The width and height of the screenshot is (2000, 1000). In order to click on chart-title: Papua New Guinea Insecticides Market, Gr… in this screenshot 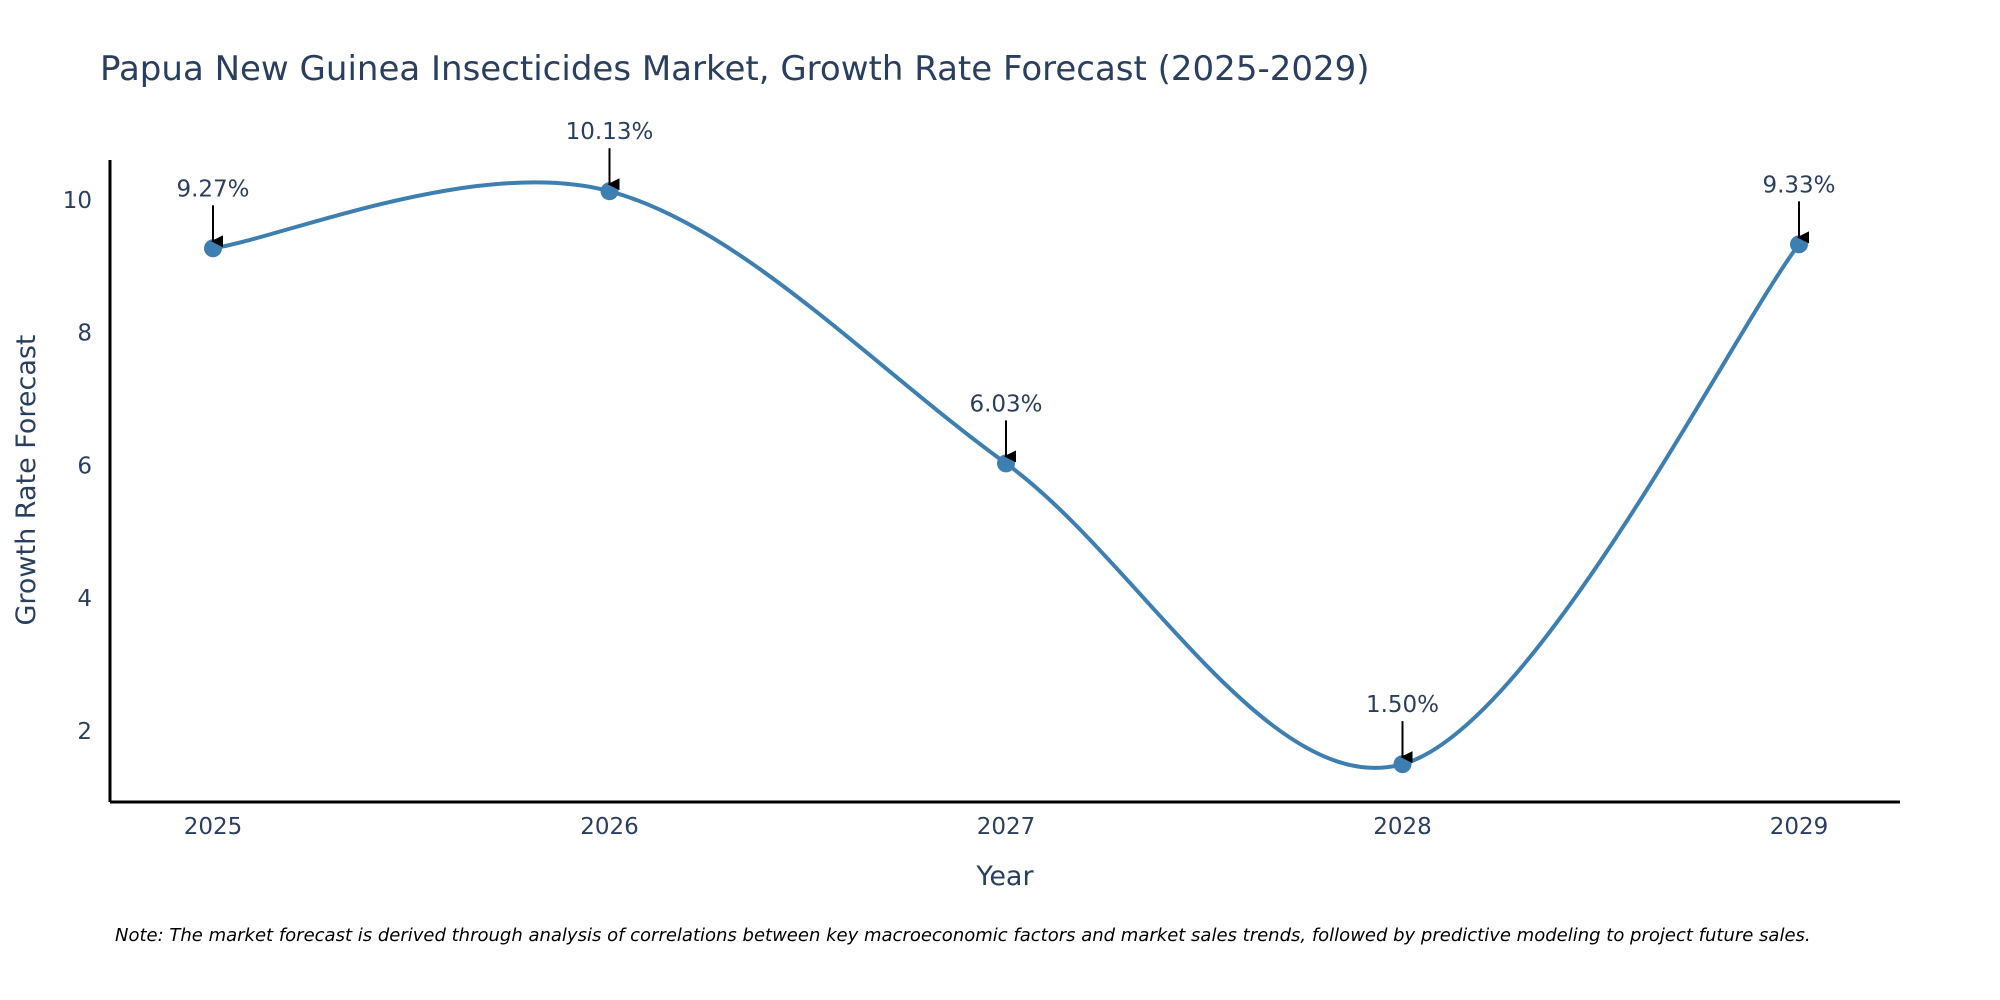, I will do `click(735, 69)`.